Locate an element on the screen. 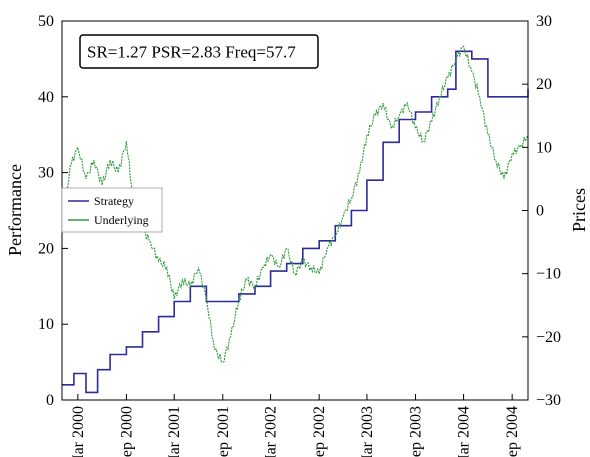 This screenshot has width=590, height=457. annotation-box: SR=1.27 PSR=2.83 Freq=57.7 is located at coordinates (199, 51).